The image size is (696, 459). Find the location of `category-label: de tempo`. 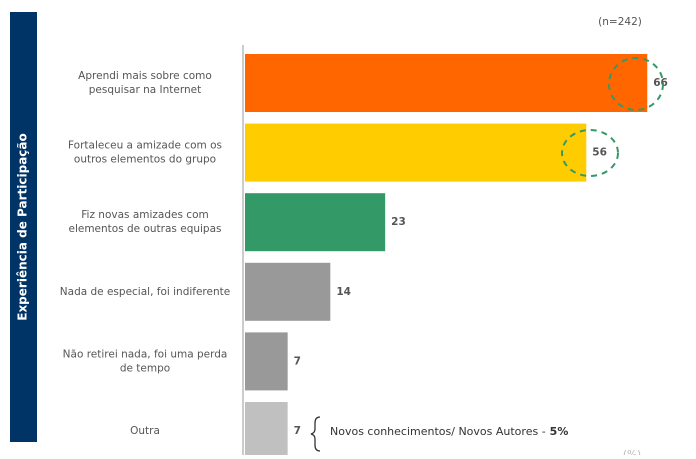

category-label: de tempo is located at coordinates (145, 368).